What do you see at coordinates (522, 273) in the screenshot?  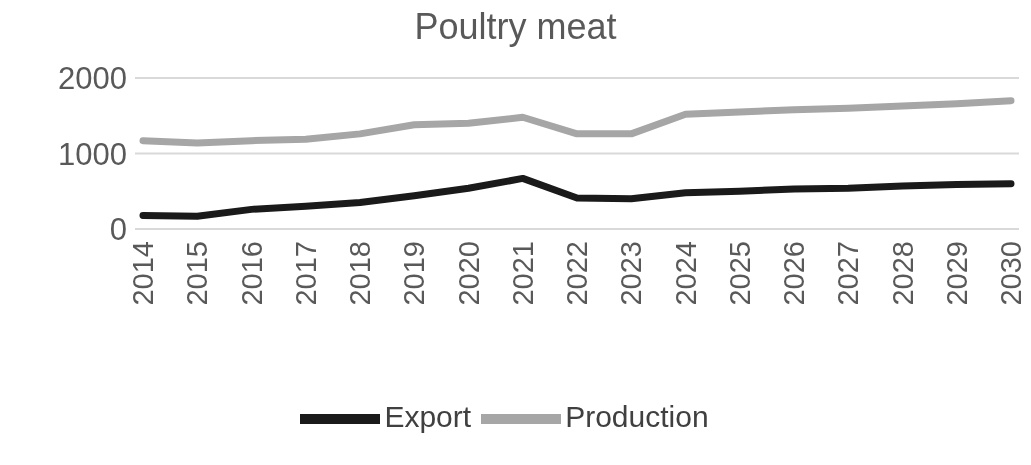 I see `x-tick-label: 2021` at bounding box center [522, 273].